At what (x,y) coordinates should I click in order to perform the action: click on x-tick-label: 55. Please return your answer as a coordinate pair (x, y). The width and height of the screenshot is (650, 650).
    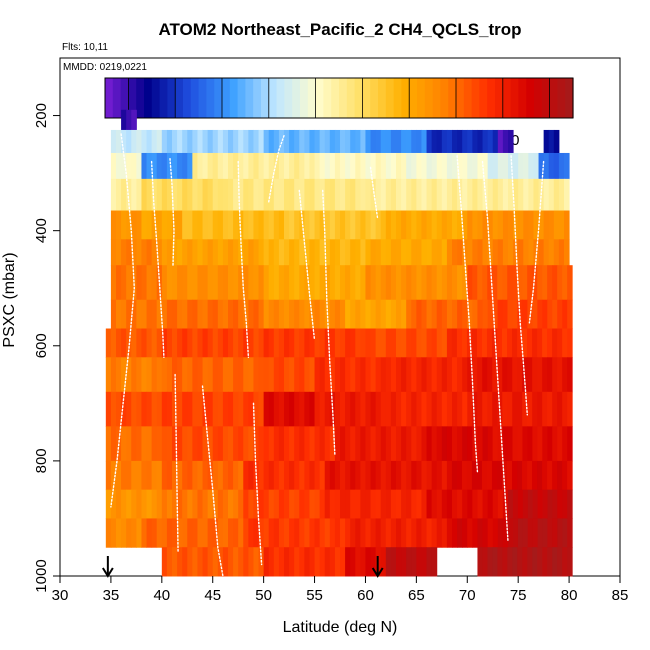
    Looking at the image, I should click on (314, 595).